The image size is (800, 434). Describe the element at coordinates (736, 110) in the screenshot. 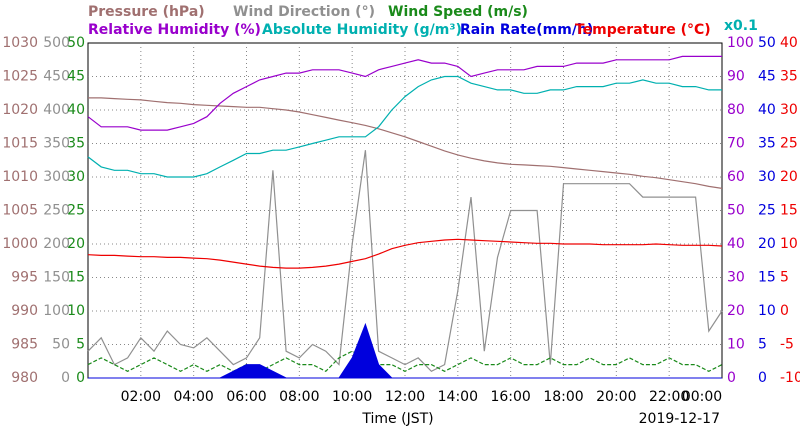

I see `y-tick-label: 80` at that location.